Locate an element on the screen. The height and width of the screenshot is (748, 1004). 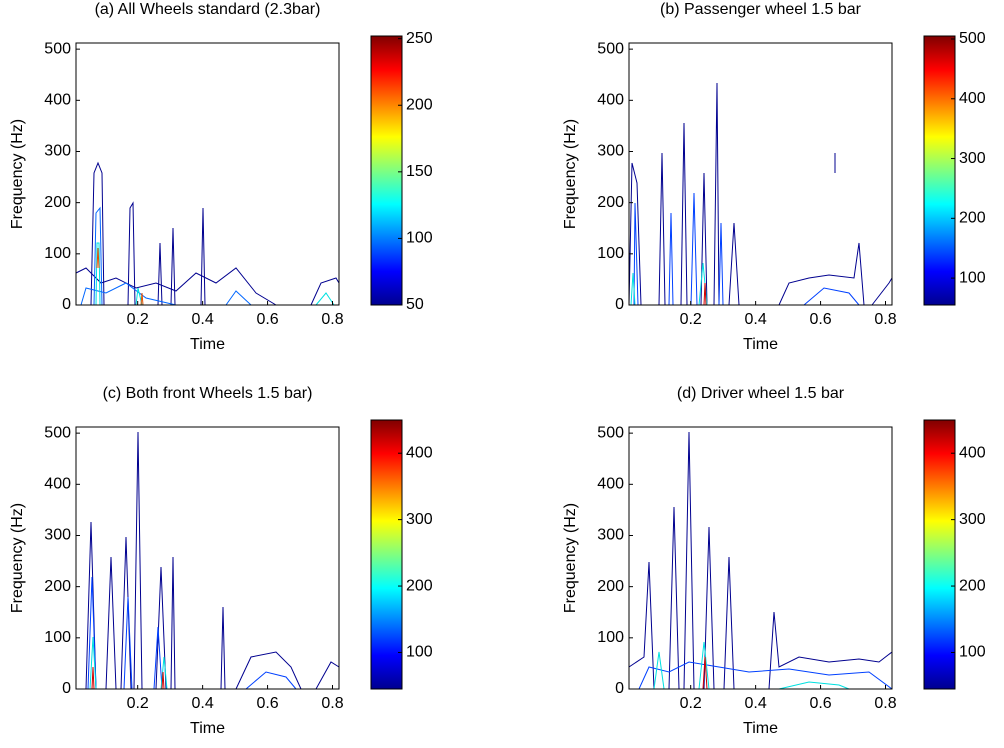
panel-title: (d) Driver wheel 1.5 bar is located at coordinates (761, 393).